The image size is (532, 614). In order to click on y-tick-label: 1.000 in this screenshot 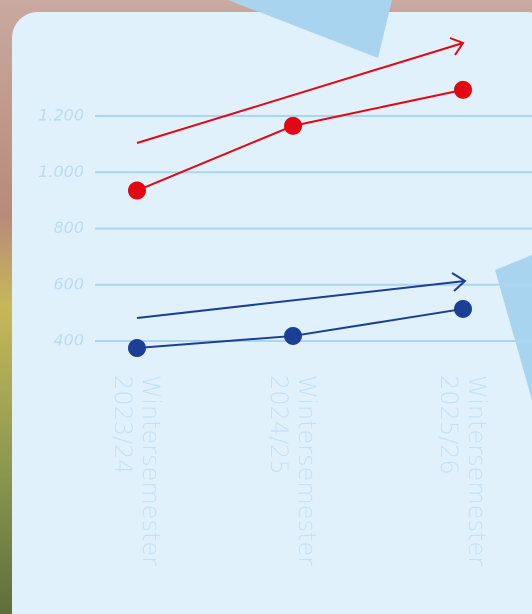, I will do `click(61, 171)`.